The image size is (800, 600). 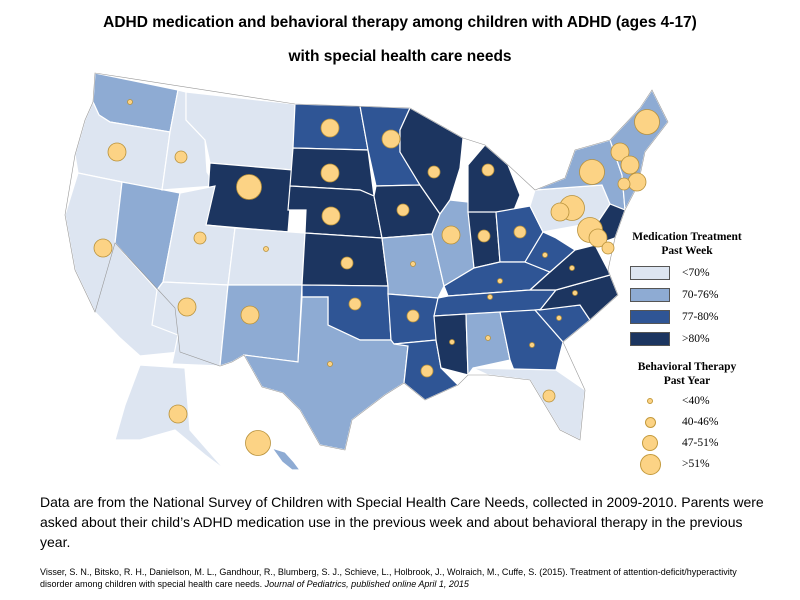 I want to click on medication-legend-title: Medication Treatment Past Week, so click(x=687, y=244).